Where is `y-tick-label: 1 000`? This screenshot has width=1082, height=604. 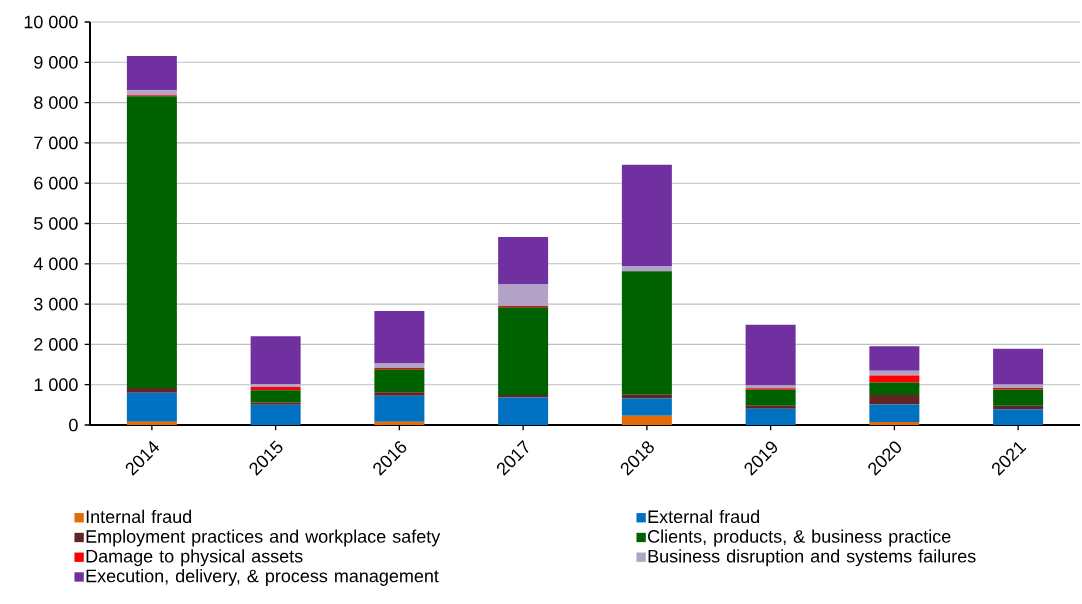
y-tick-label: 1 000 is located at coordinates (56, 385).